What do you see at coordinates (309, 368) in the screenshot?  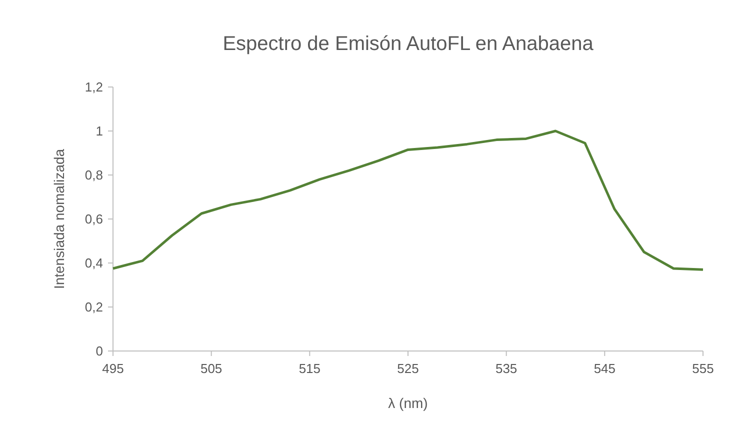 I see `x-tick-label: 515` at bounding box center [309, 368].